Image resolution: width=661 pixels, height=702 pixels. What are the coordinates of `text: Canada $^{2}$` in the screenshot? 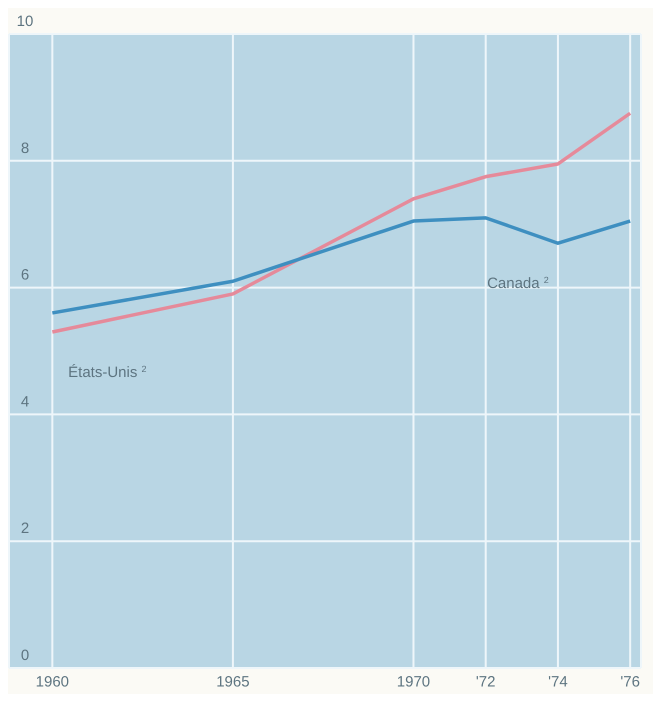 It's located at (518, 283).